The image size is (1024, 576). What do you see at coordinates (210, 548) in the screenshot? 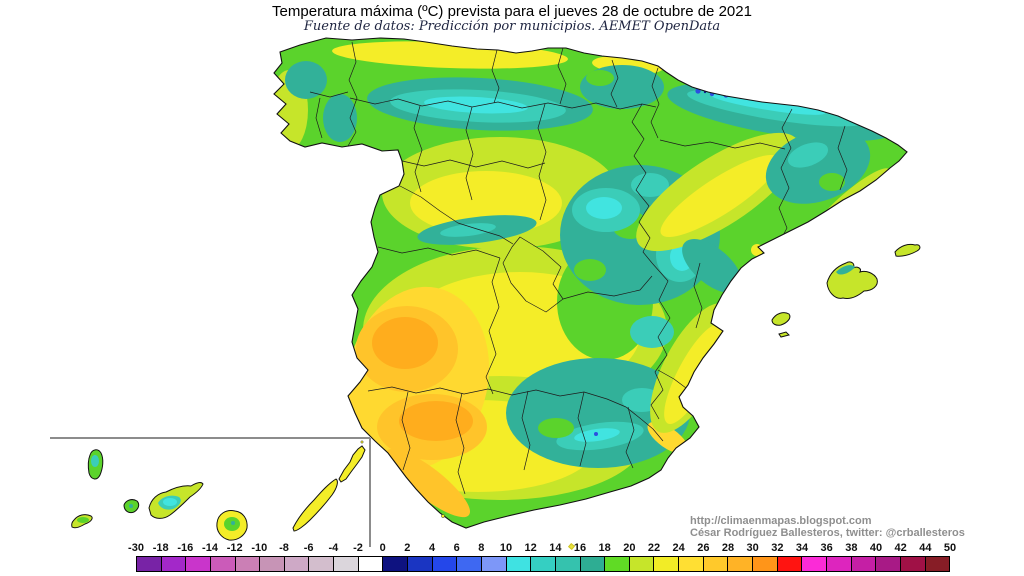
I see `legend-tick--14: -14` at bounding box center [210, 548].